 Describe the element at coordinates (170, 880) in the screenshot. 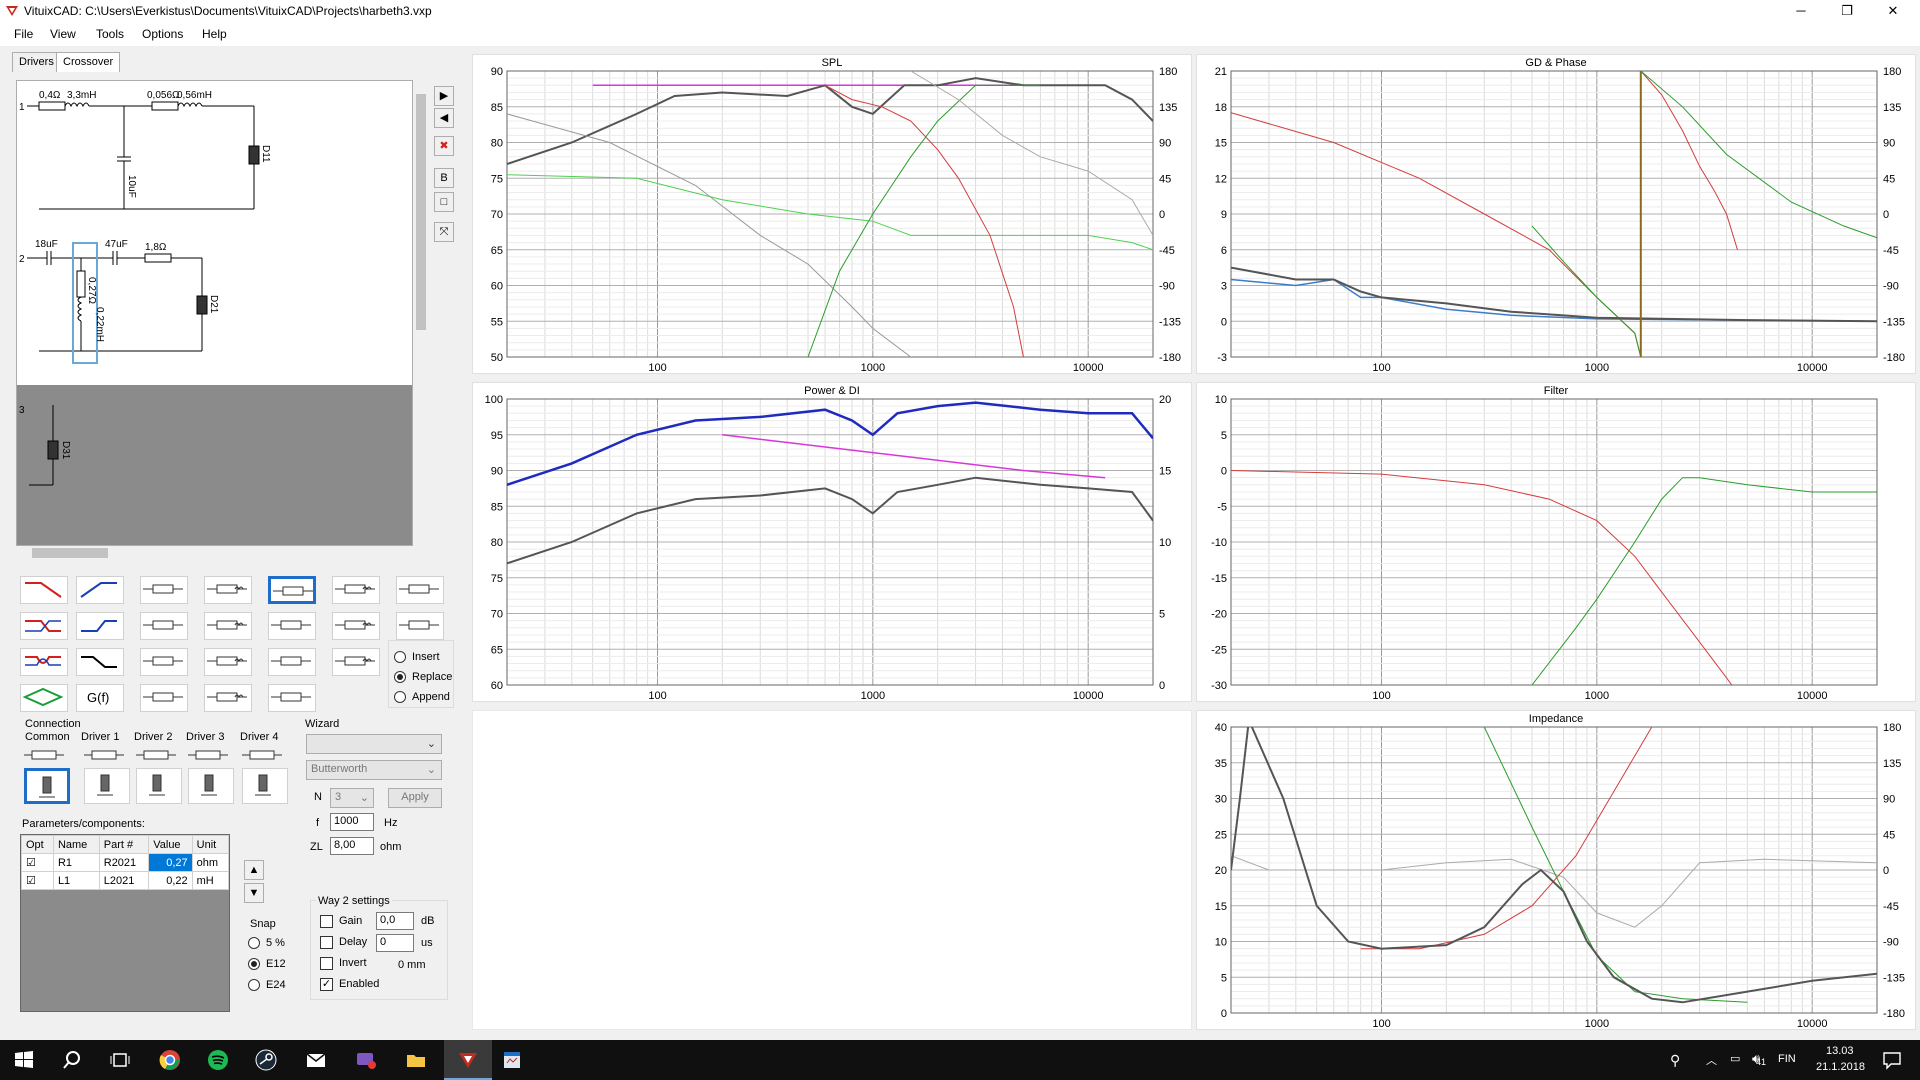

I see `row-value: 0,22` at that location.